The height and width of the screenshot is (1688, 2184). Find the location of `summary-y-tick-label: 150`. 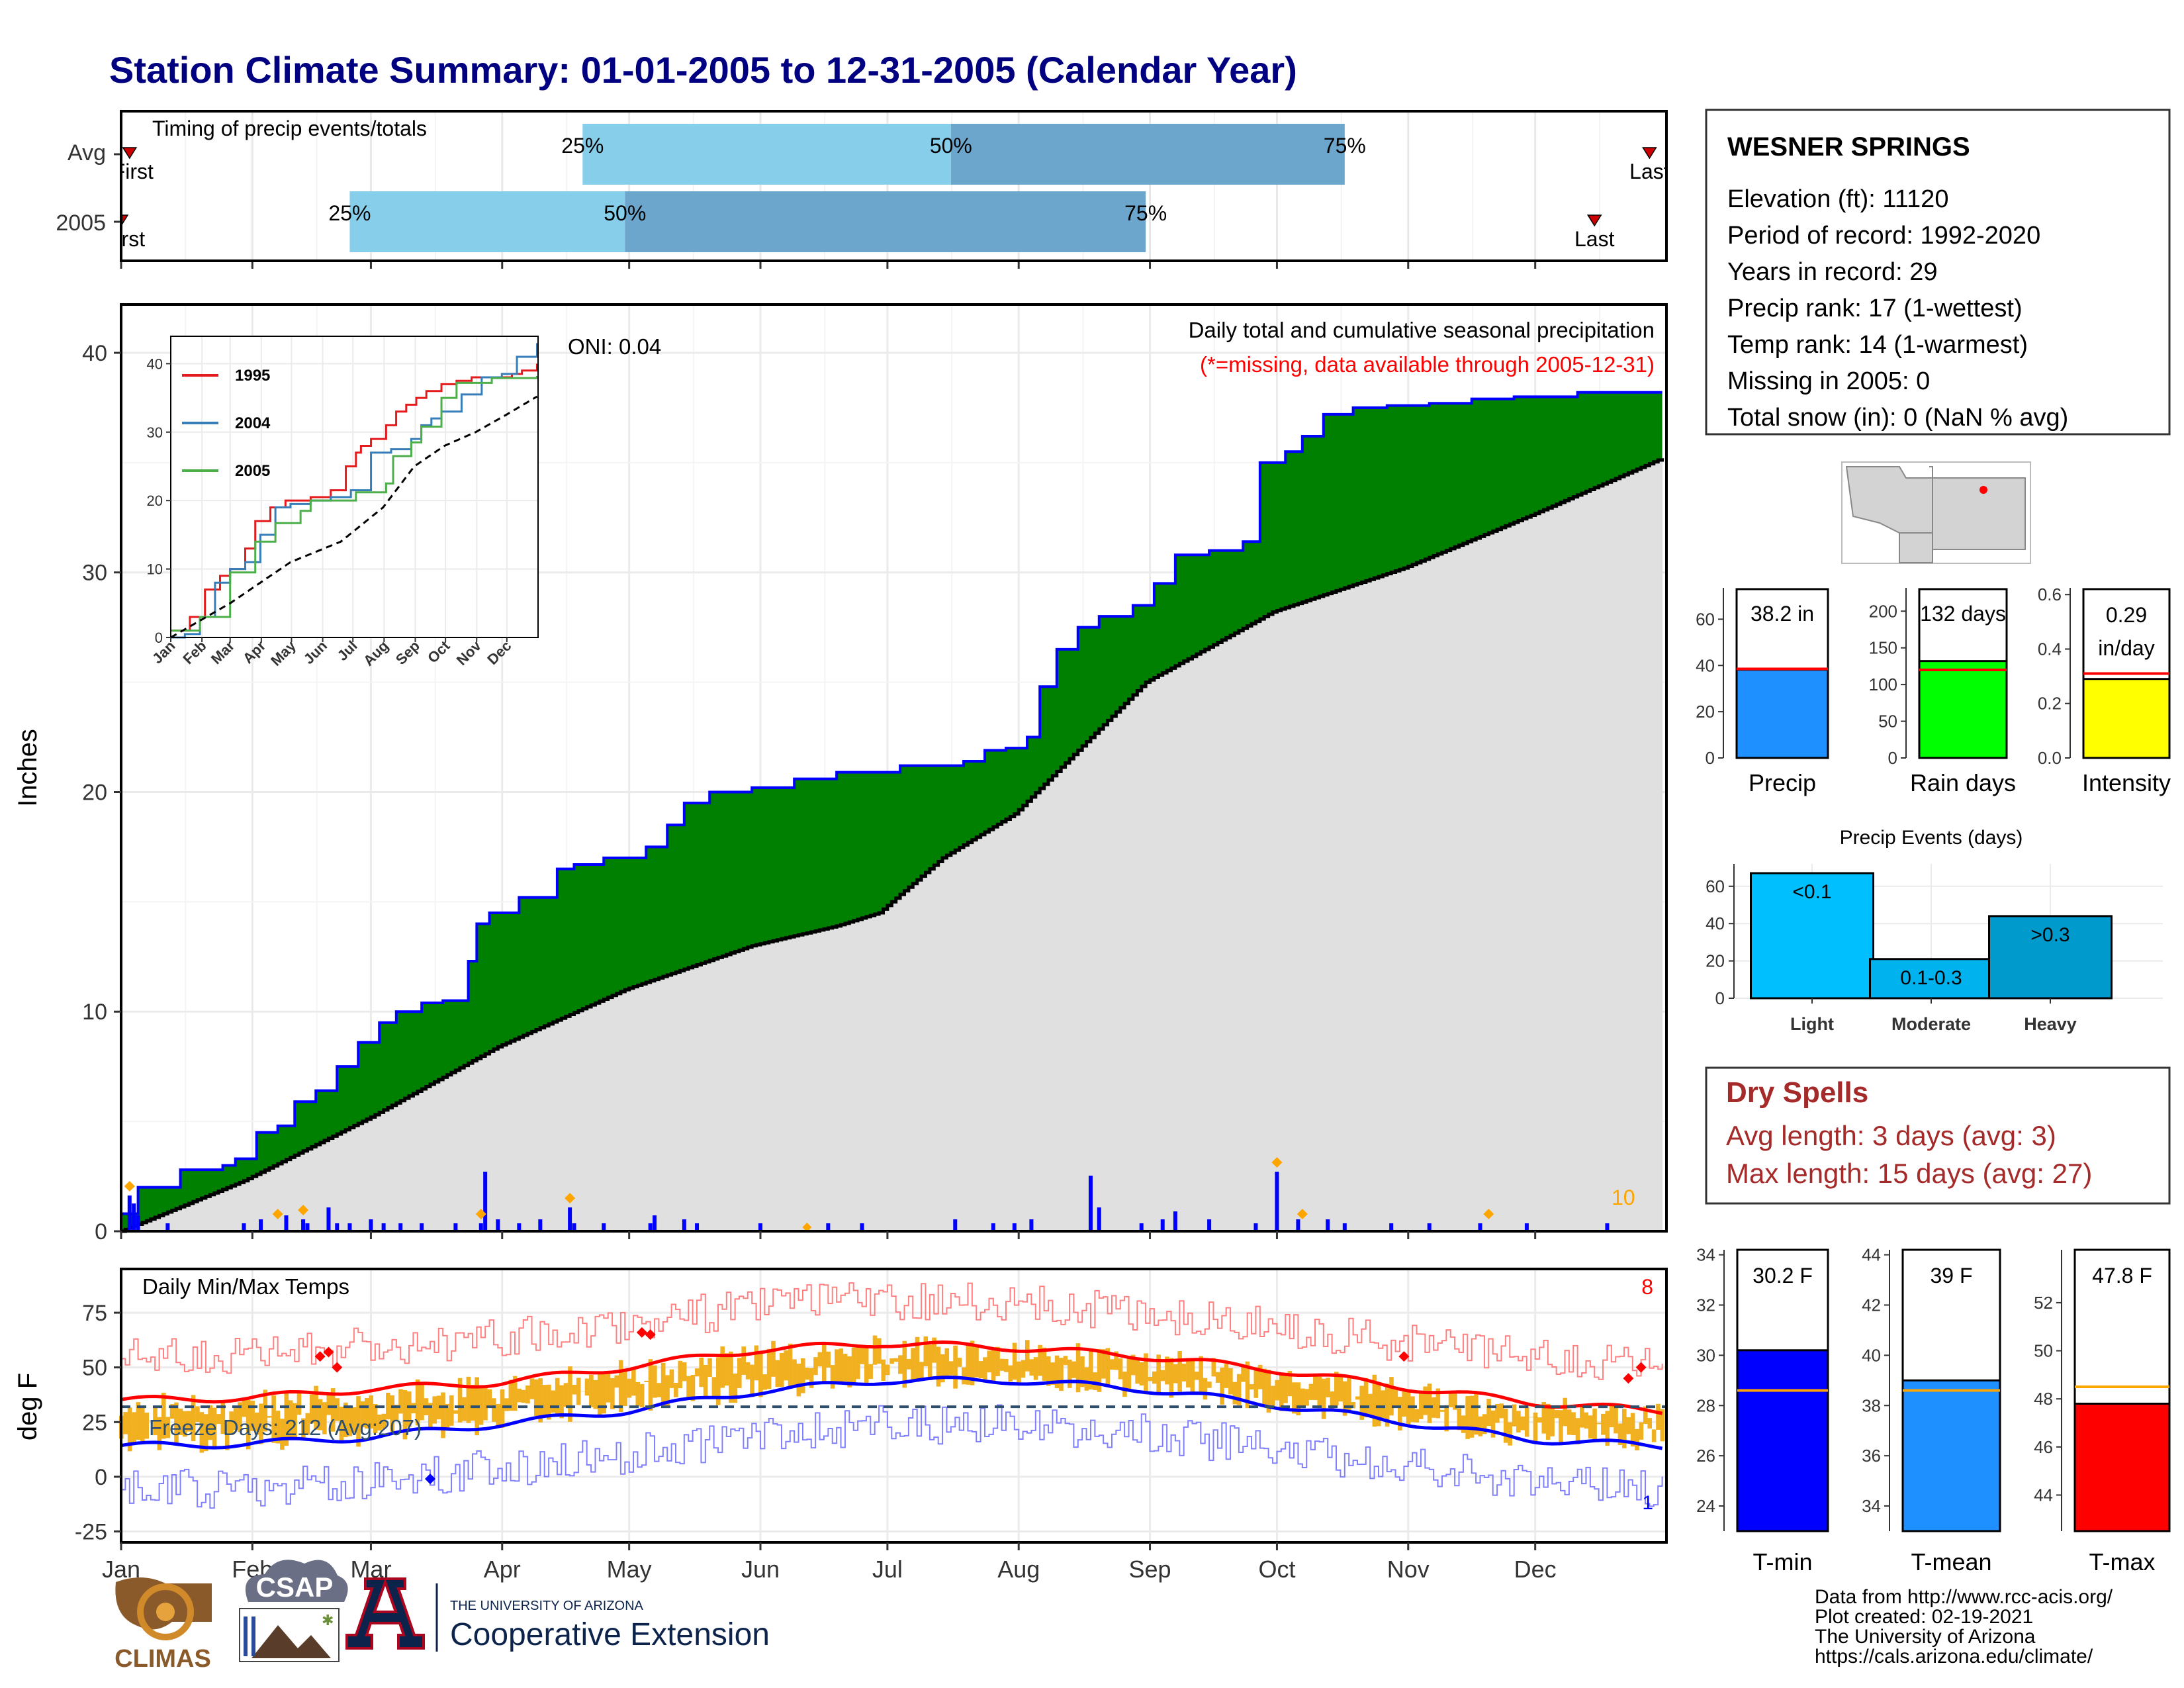

summary-y-tick-label: 150 is located at coordinates (1883, 648).